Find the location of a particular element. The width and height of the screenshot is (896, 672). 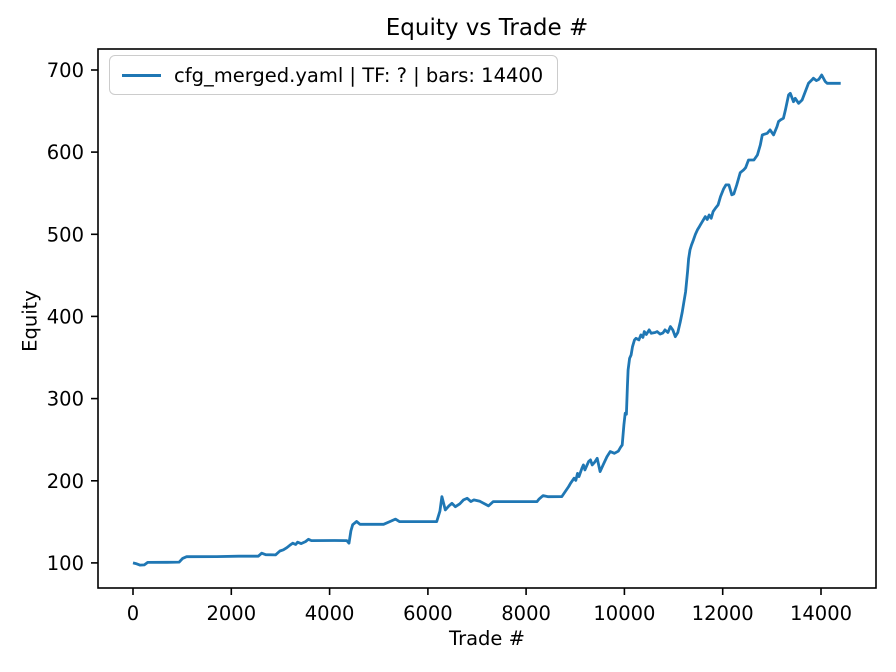

x-tick-label: 0 is located at coordinates (133, 613).